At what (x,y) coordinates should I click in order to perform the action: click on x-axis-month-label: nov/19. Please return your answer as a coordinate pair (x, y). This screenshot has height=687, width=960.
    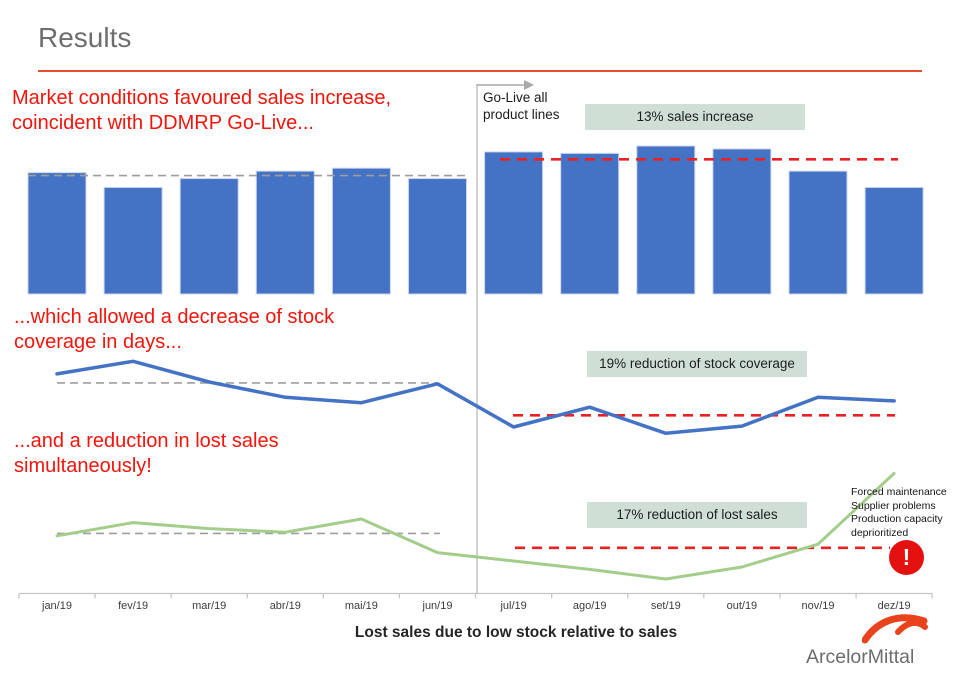
    Looking at the image, I should click on (817, 606).